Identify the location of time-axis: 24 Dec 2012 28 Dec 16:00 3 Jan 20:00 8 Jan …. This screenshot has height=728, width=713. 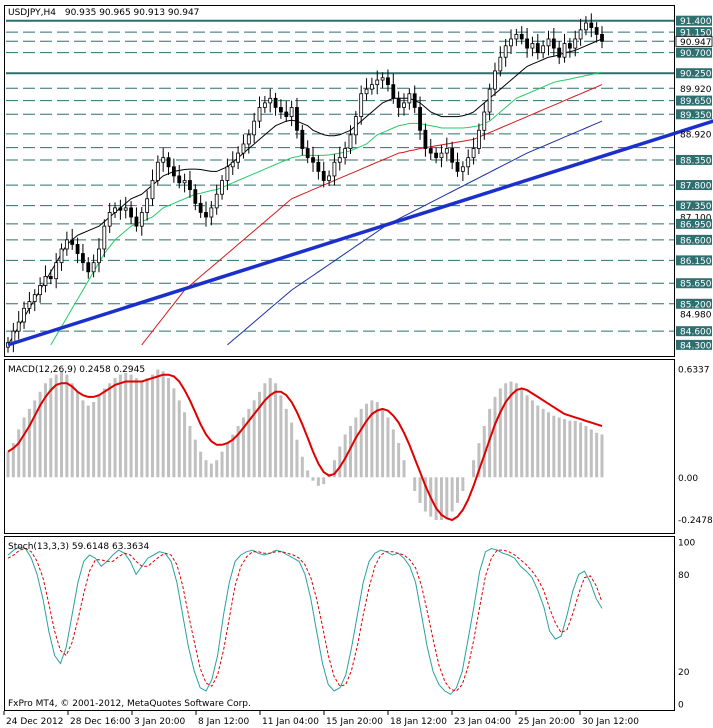
(321, 719).